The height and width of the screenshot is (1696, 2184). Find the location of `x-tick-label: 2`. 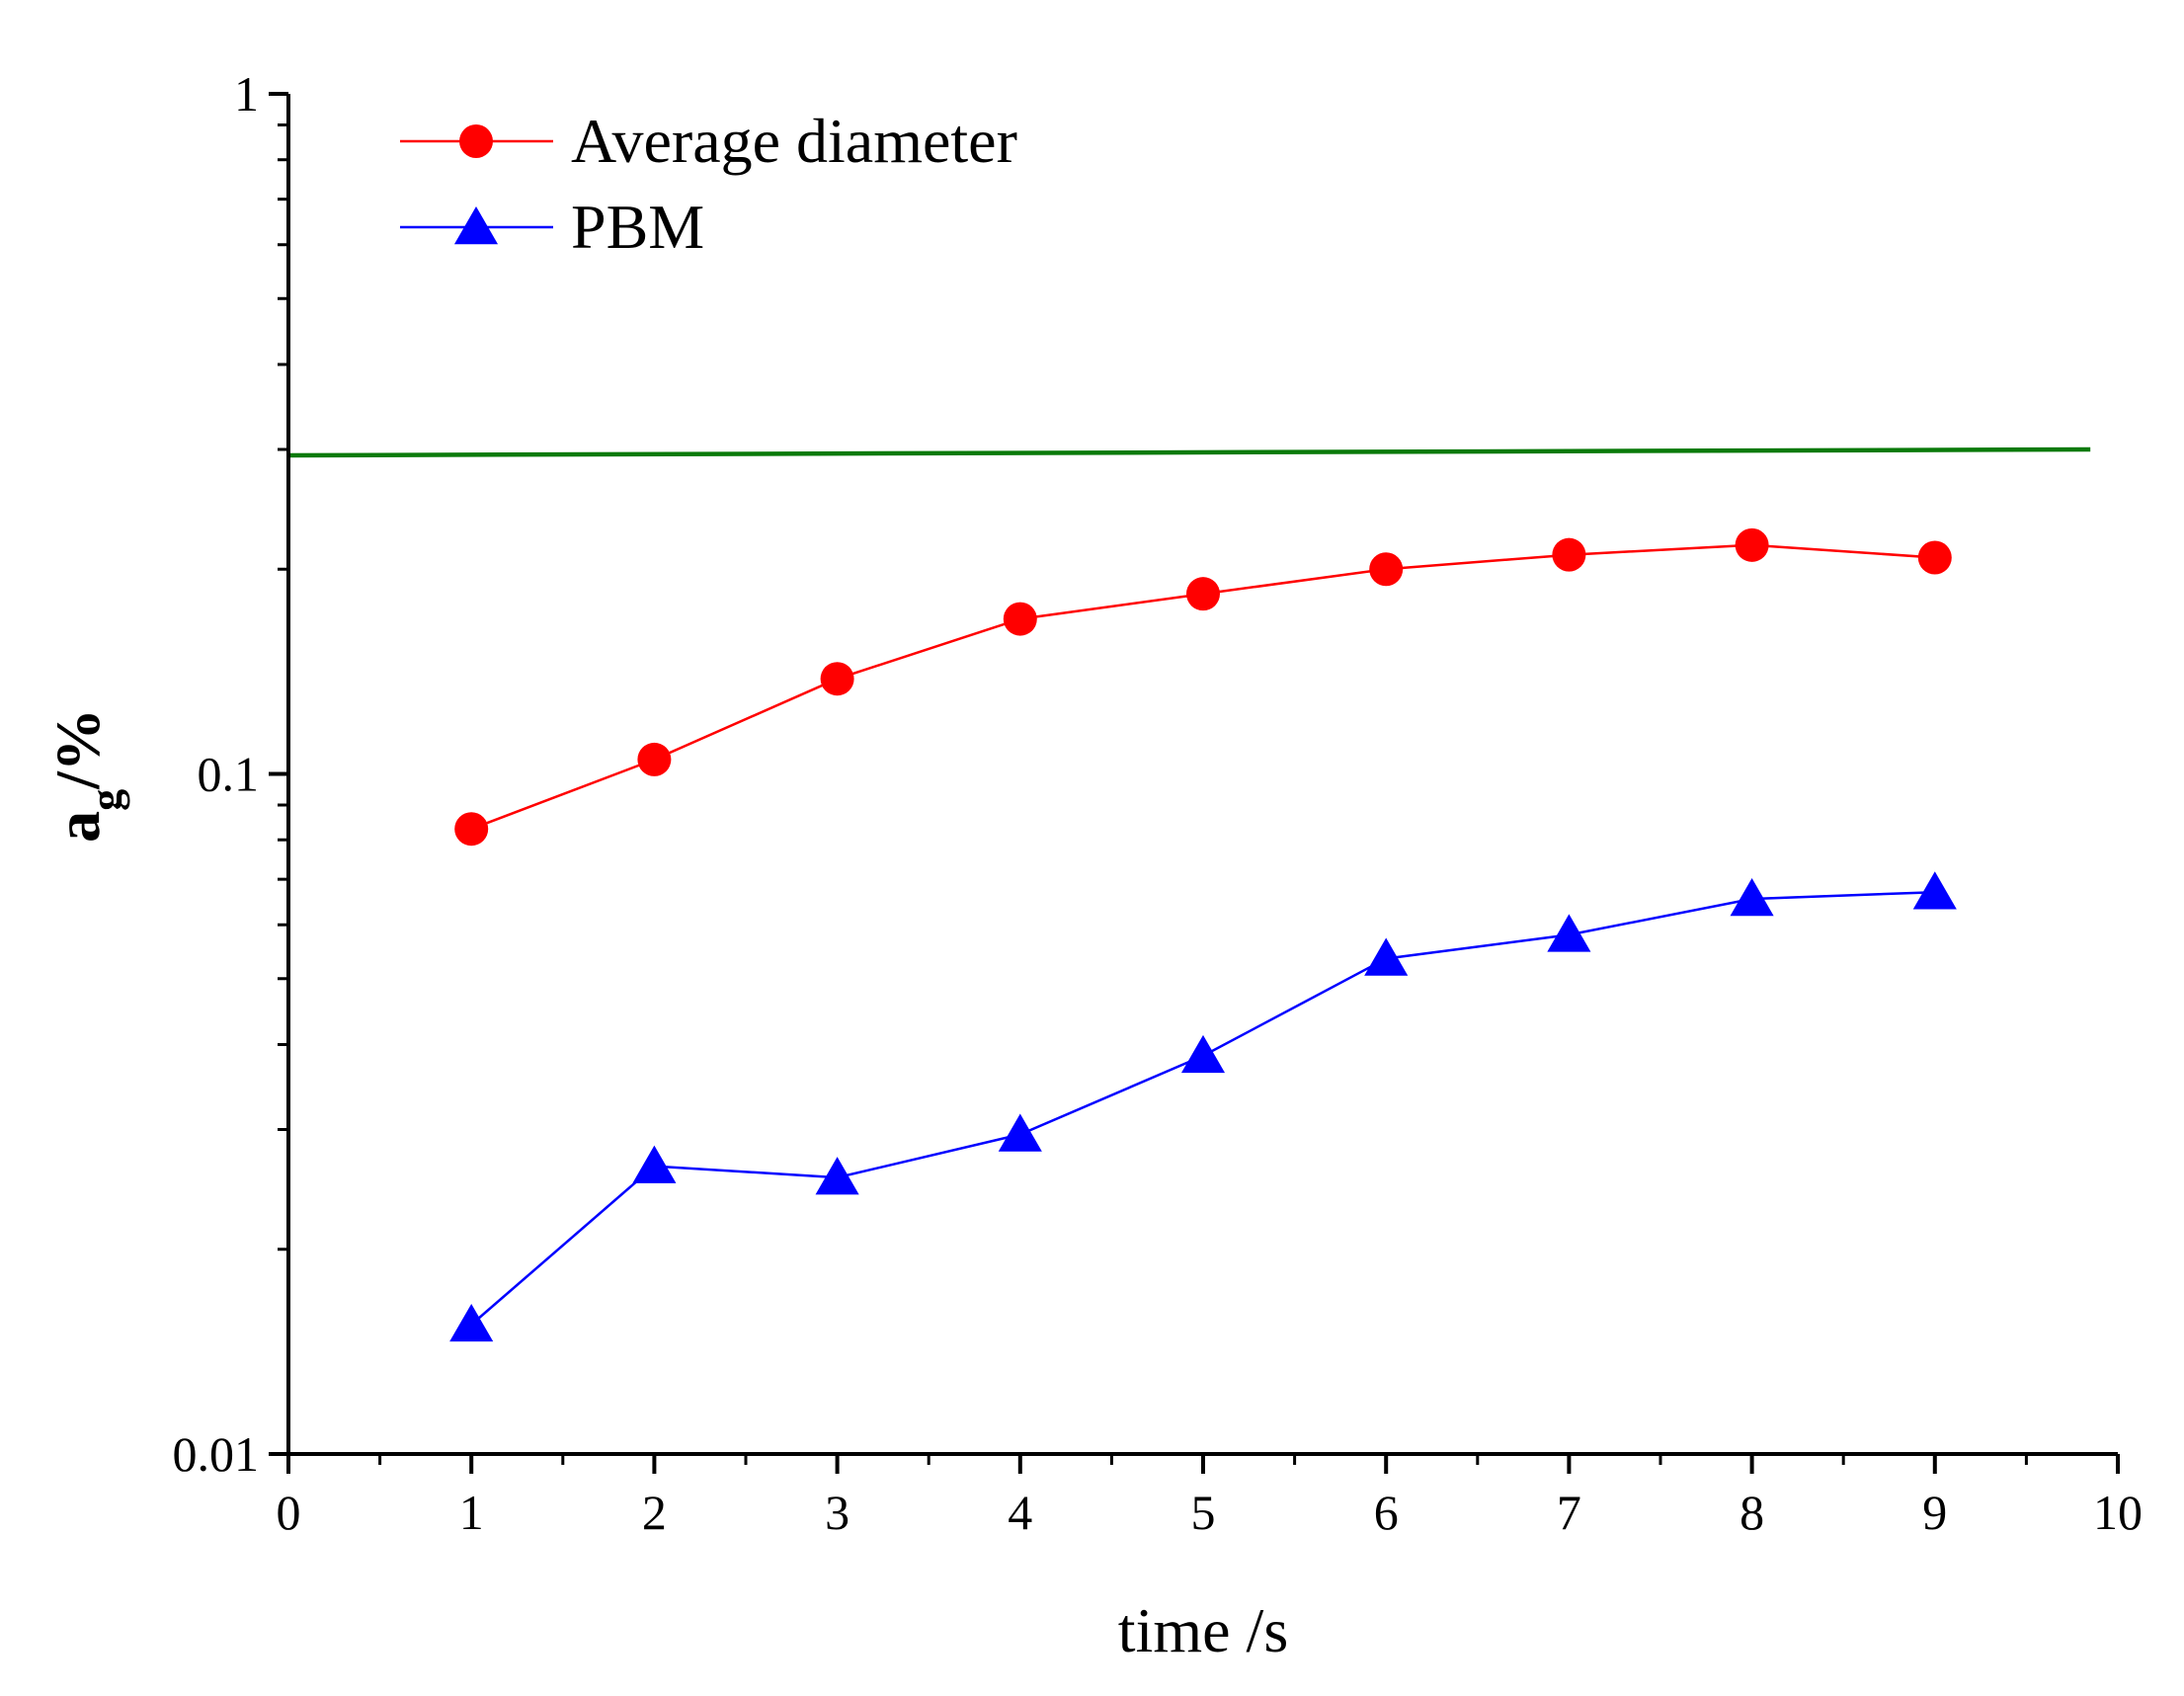

x-tick-label: 2 is located at coordinates (654, 1512).